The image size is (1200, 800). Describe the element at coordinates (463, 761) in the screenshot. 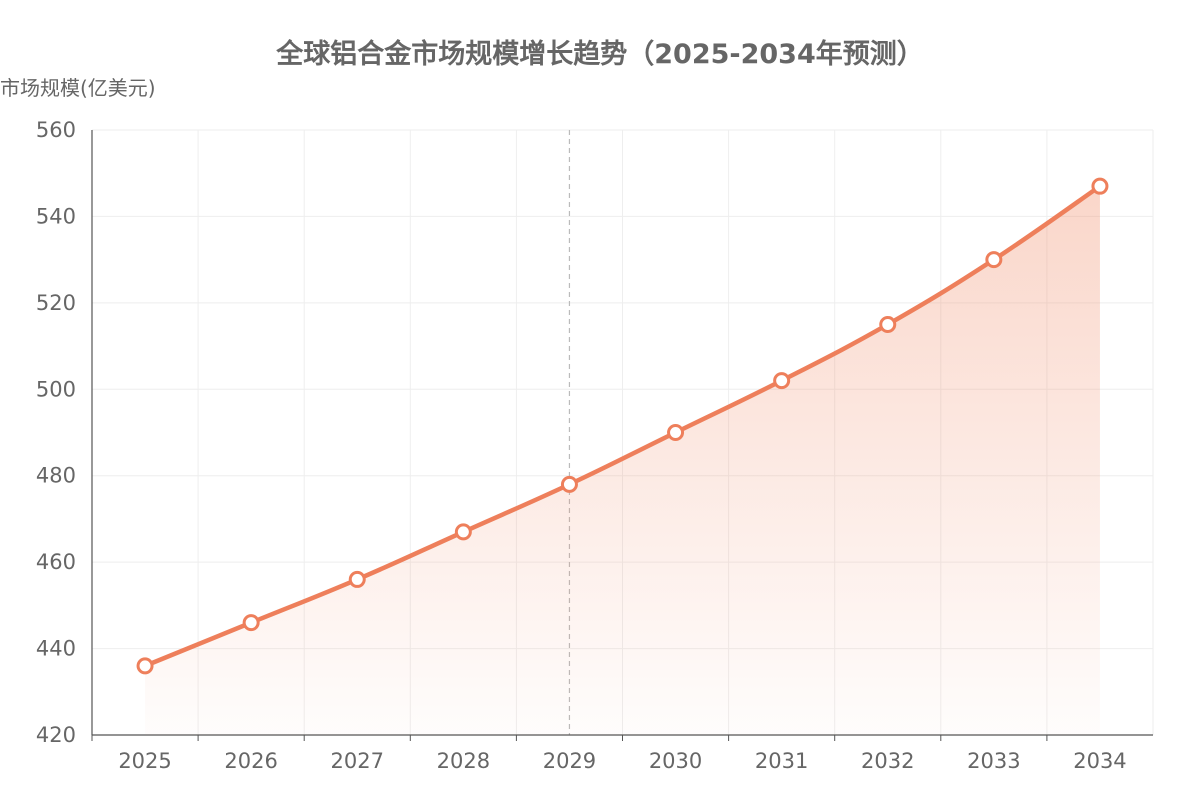

I see `x-tick-label: 2028` at that location.